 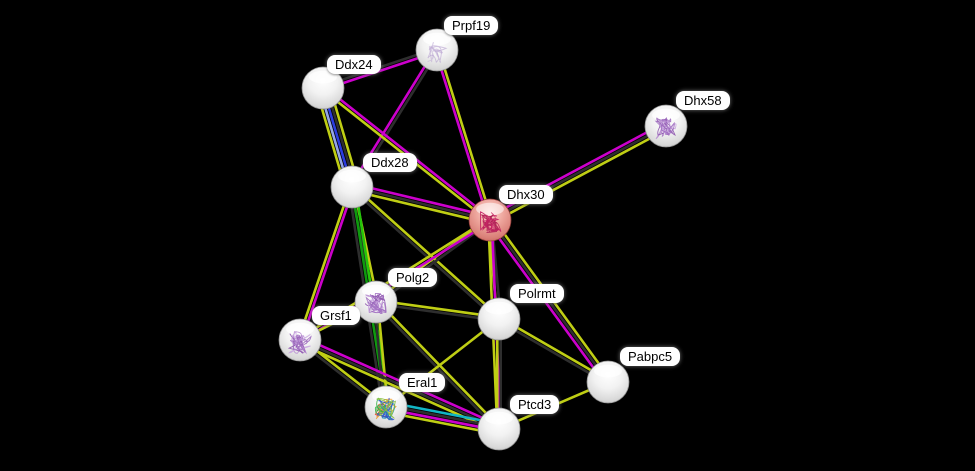 What do you see at coordinates (703, 100) in the screenshot?
I see `node-label-Dhx58: Dhx58` at bounding box center [703, 100].